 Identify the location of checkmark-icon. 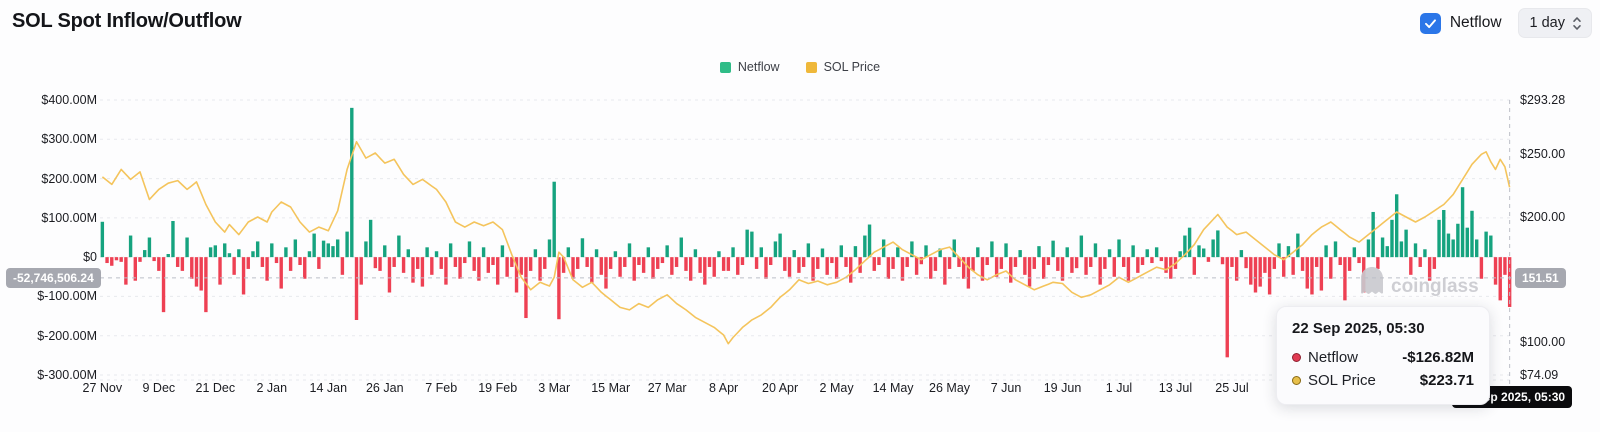
(1430, 23).